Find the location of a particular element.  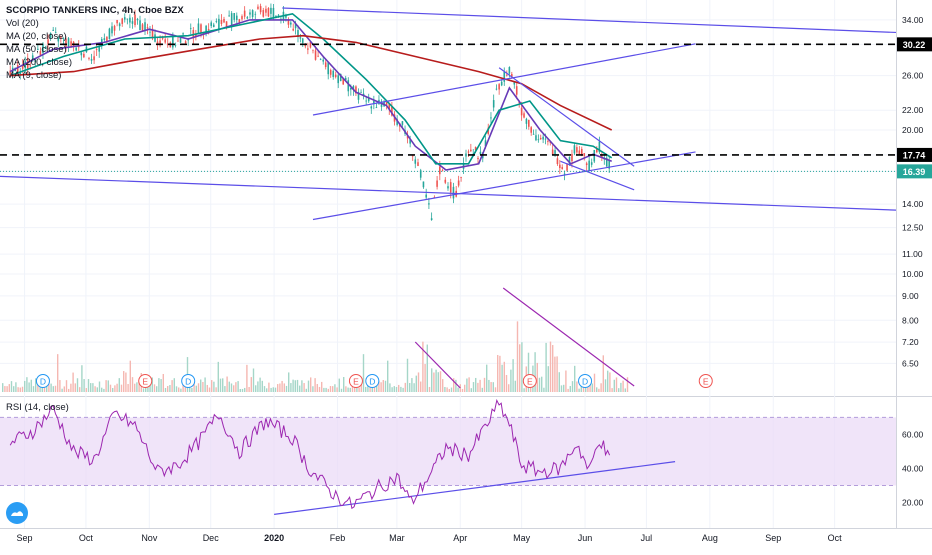

time-tick-label: 2020 is located at coordinates (274, 538).